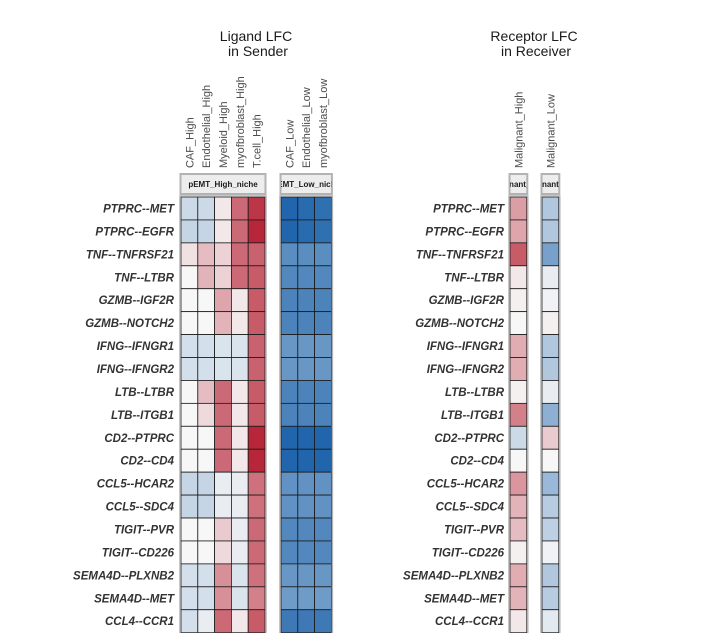 The image size is (703, 633). I want to click on receptor-row-label: TIGIT--PVR, so click(474, 530).